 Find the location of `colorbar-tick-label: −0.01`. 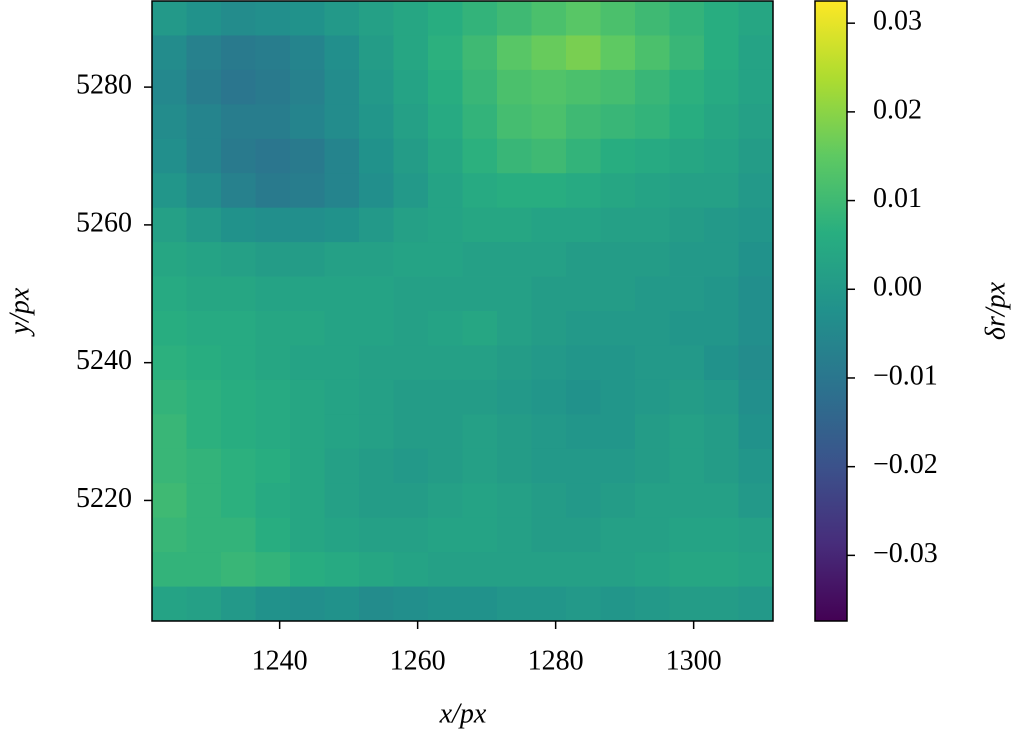

colorbar-tick-label: −0.01 is located at coordinates (905, 375).